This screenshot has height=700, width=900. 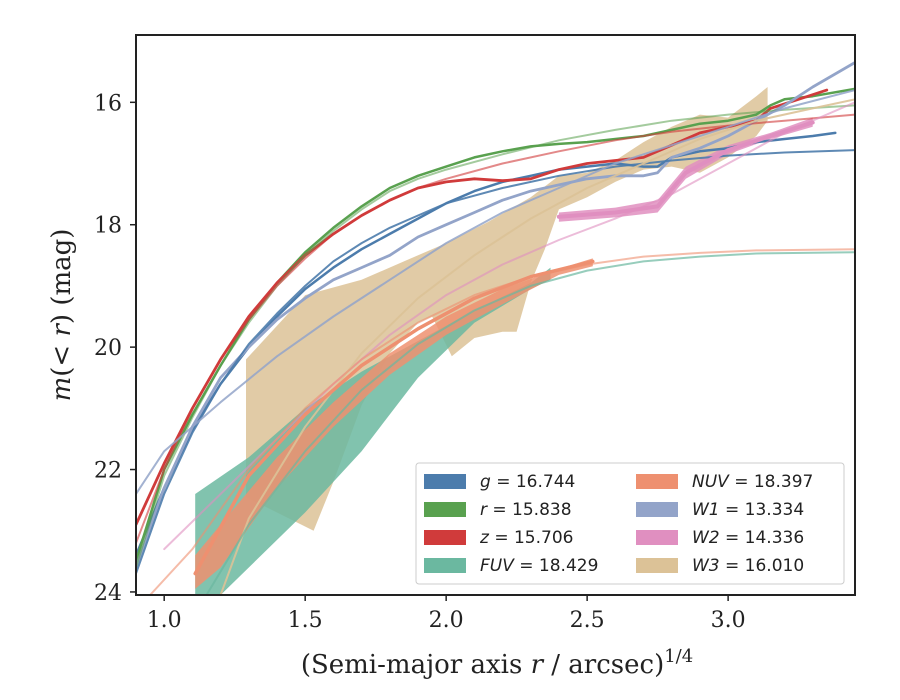 I want to click on legend-swatch-fuv, so click(x=445, y=565).